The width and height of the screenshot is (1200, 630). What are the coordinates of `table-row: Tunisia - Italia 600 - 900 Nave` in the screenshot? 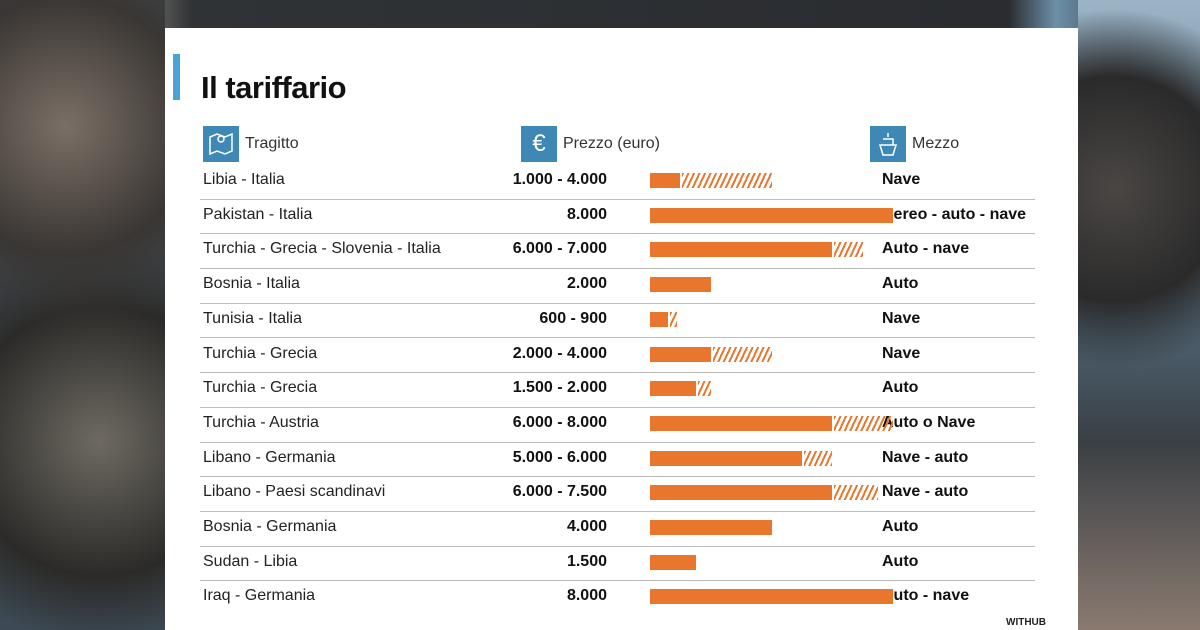 It's located at (617, 321).